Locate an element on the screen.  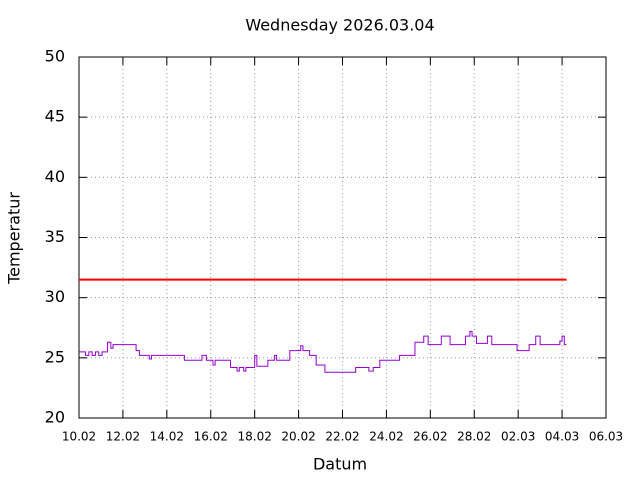
x-tick-label: 20.02 is located at coordinates (298, 437).